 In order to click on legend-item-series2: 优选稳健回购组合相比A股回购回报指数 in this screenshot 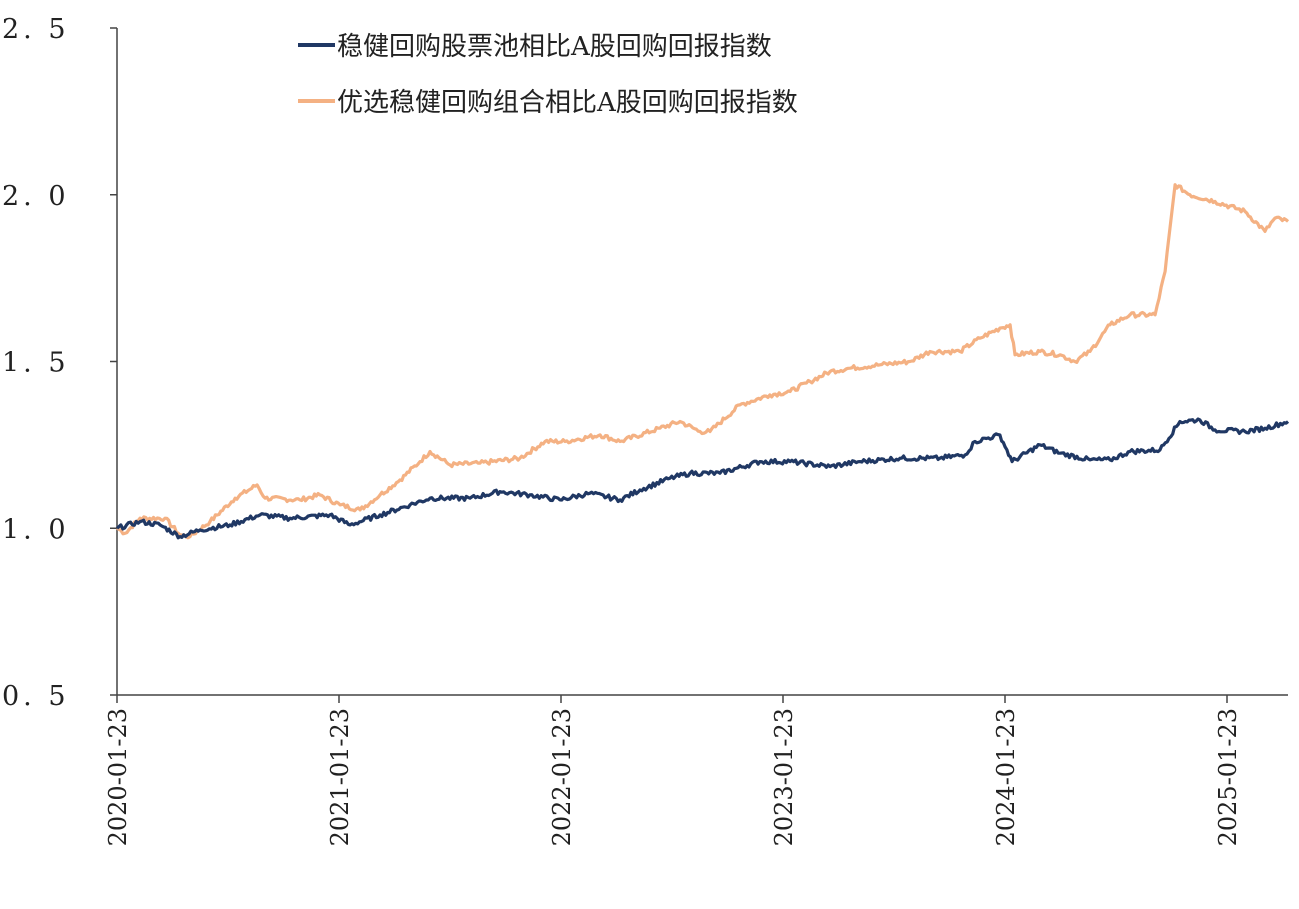, I will do `click(548, 103)`.